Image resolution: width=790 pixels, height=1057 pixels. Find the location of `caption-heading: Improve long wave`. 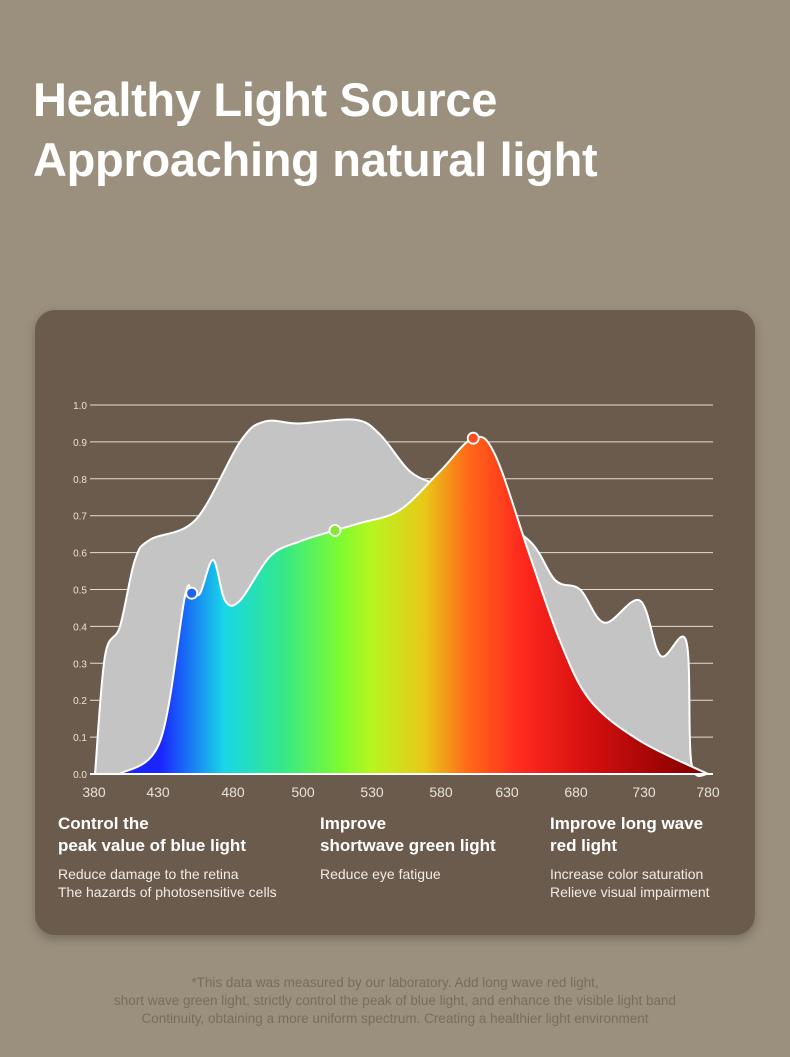

caption-heading: Improve long wave is located at coordinates (627, 823).